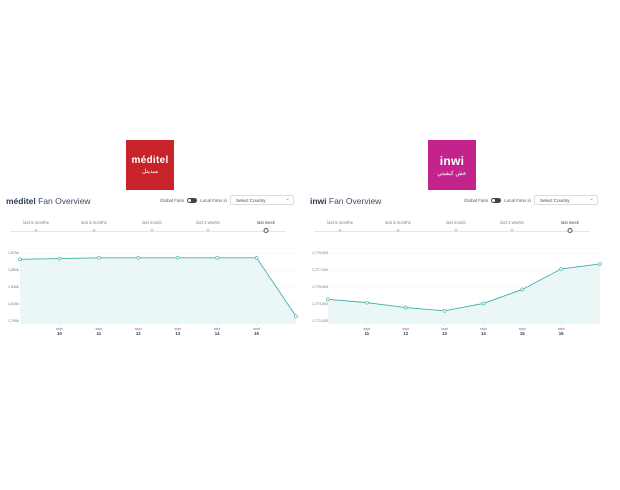 This screenshot has height=490, width=620. What do you see at coordinates (561, 333) in the screenshot?
I see `x-tick-day: 16` at bounding box center [561, 333].